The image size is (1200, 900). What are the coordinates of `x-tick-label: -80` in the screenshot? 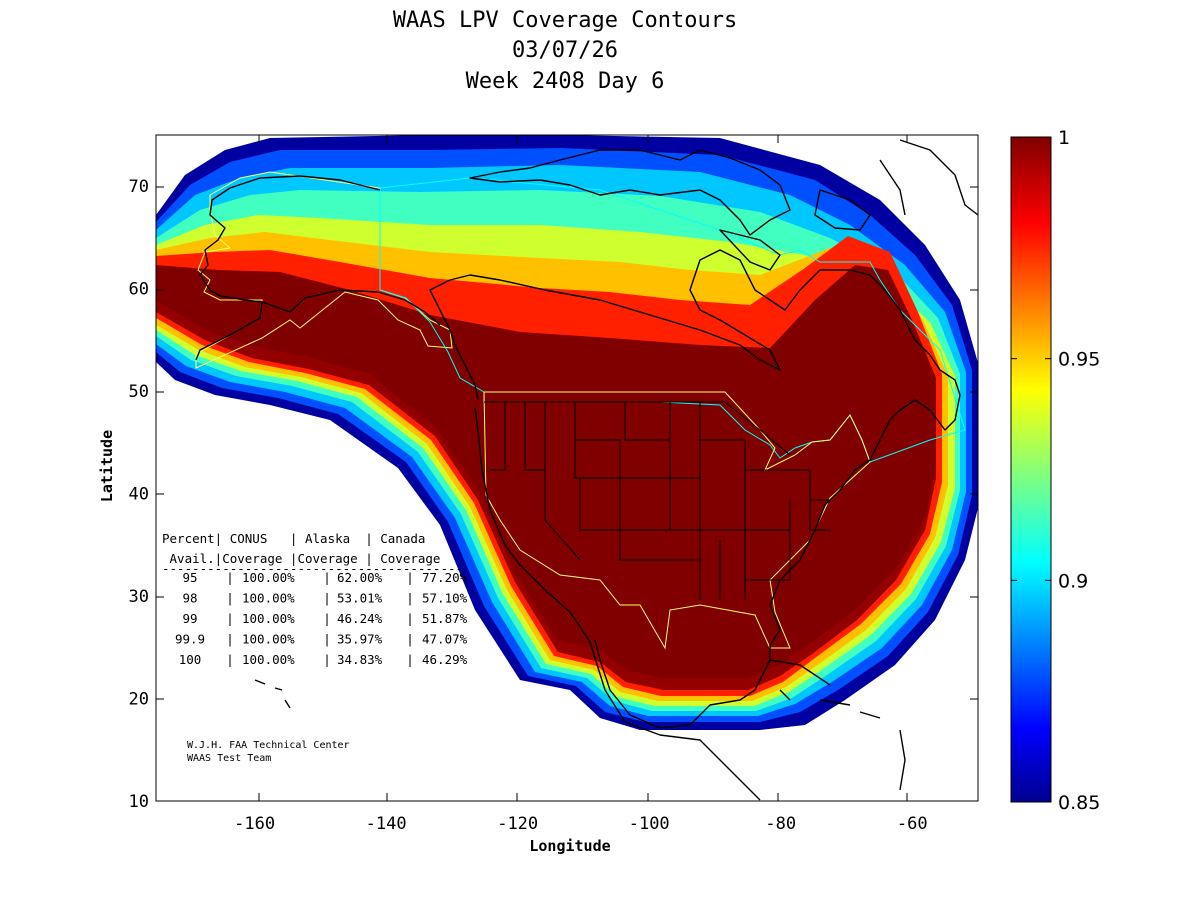 It's located at (780, 824).